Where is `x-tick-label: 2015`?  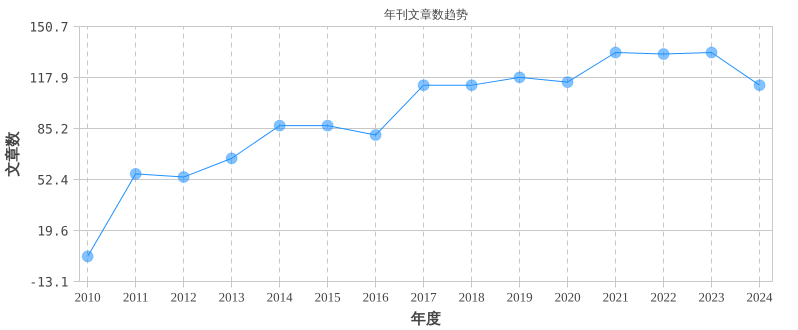 x-tick-label: 2015 is located at coordinates (327, 297).